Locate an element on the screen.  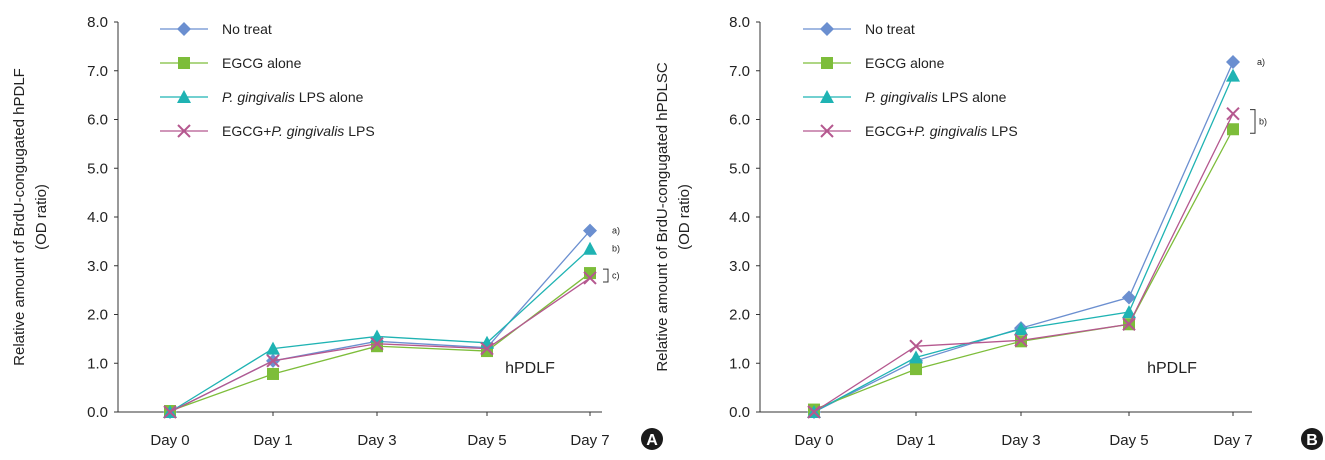
significance-label: b) is located at coordinates (1263, 121).